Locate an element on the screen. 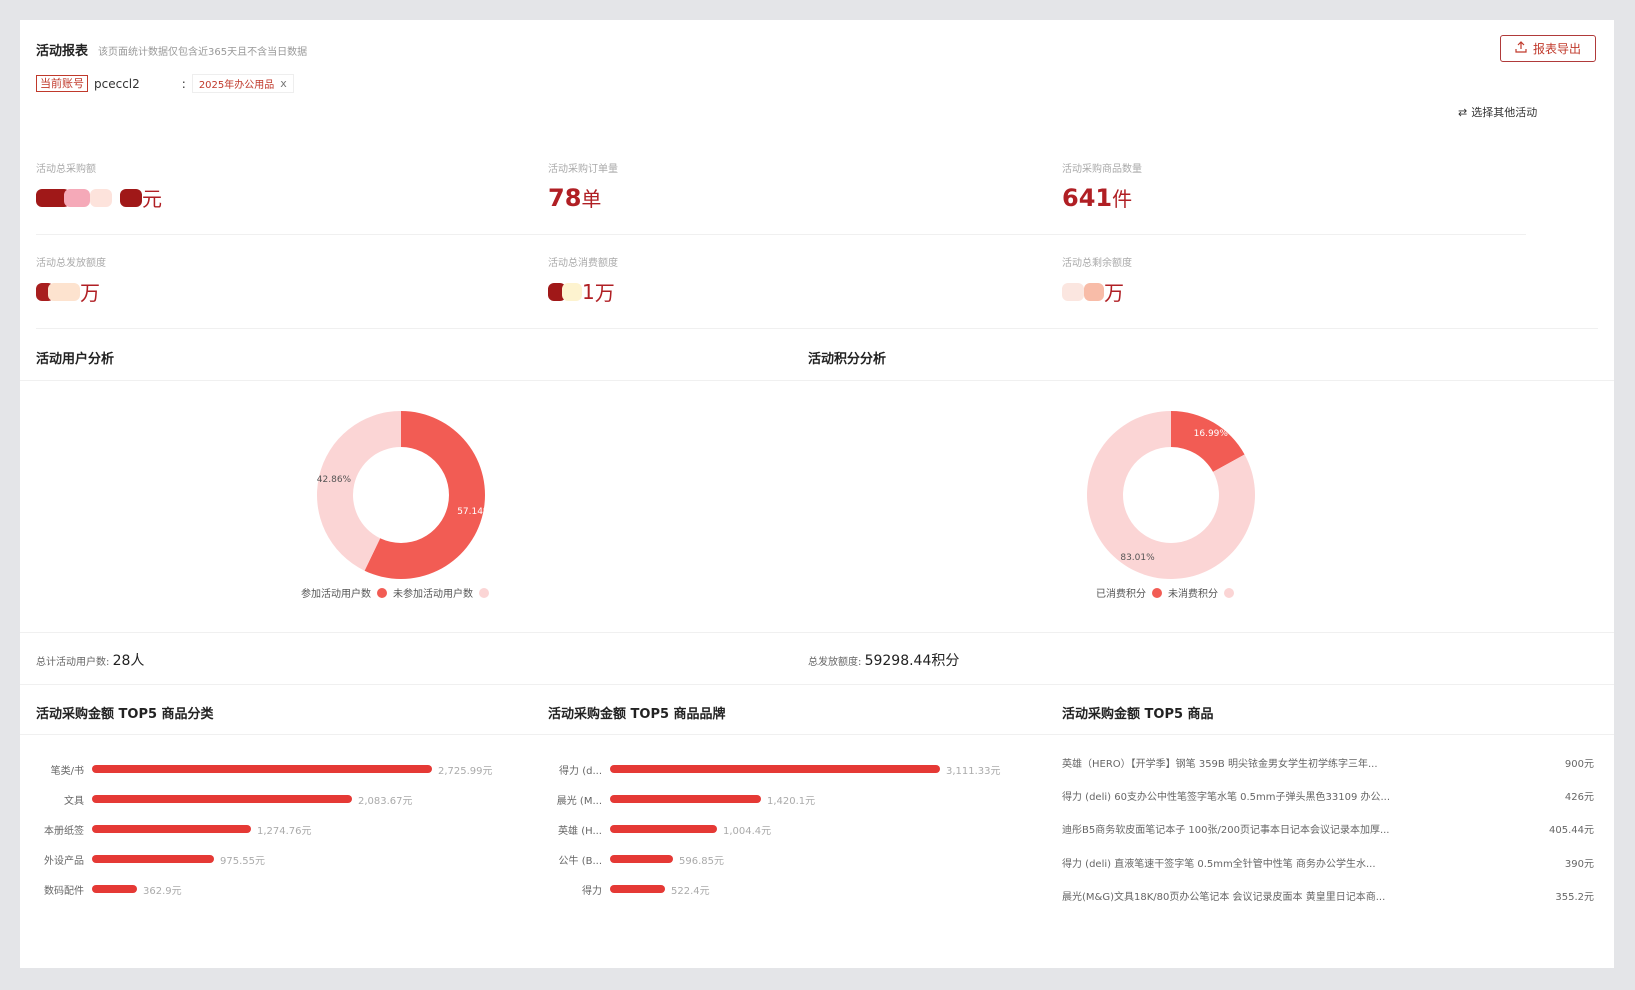 The height and width of the screenshot is (990, 1635). bar-value-label: 522.4元 is located at coordinates (690, 891).